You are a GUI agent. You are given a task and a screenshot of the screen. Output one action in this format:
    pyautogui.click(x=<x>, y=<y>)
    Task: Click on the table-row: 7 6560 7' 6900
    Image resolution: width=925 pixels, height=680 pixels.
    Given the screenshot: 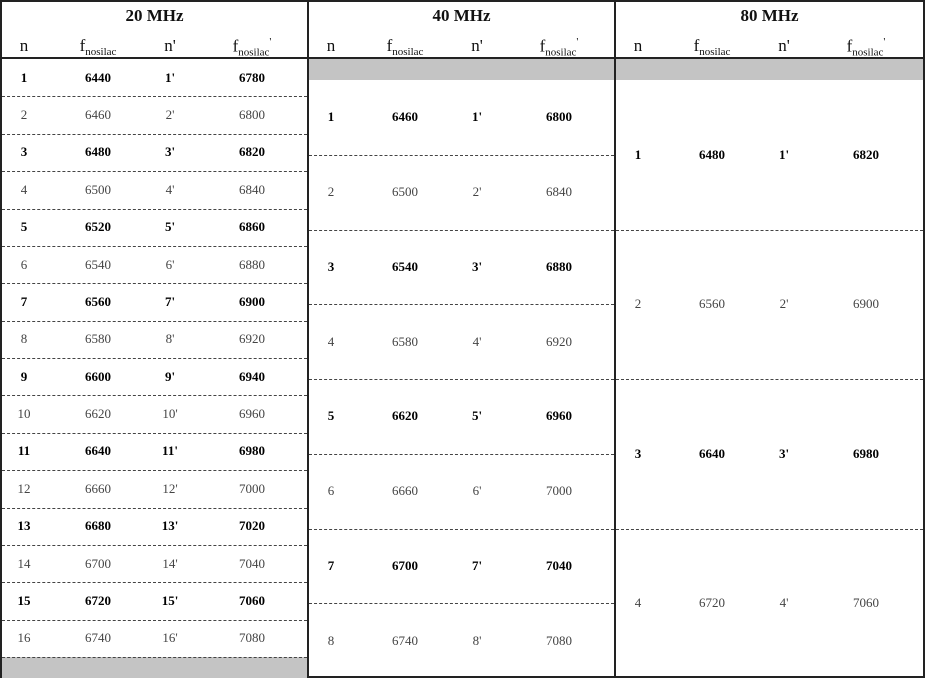 What is the action you would take?
    pyautogui.click(x=154, y=302)
    